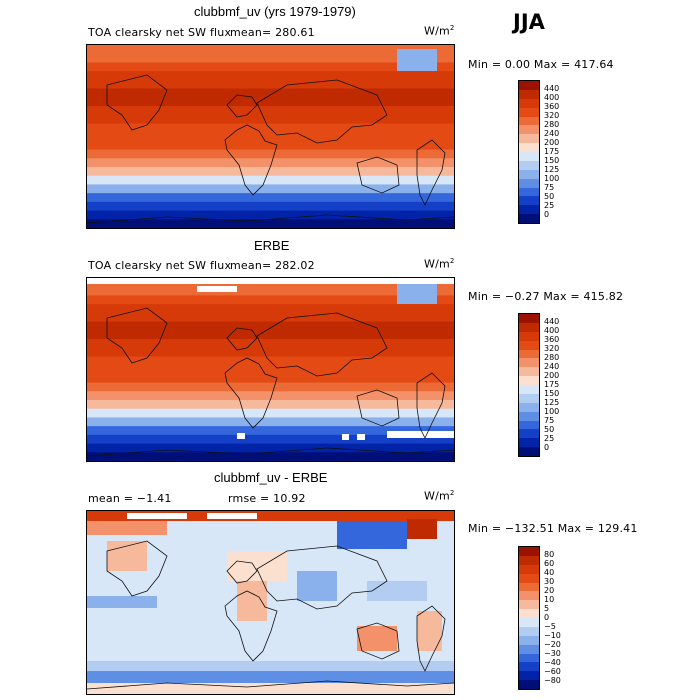 The height and width of the screenshot is (700, 700). What do you see at coordinates (547, 617) in the screenshot?
I see `colorbar-tick-label: 0` at bounding box center [547, 617].